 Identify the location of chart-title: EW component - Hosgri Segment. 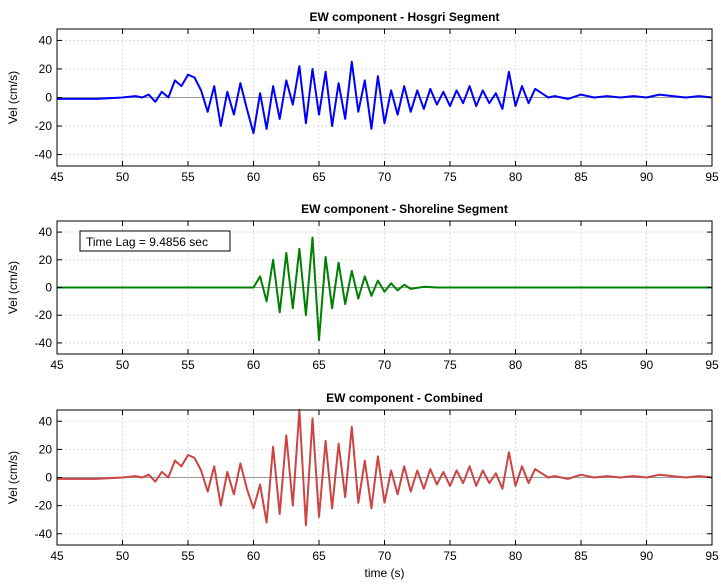
(404, 17).